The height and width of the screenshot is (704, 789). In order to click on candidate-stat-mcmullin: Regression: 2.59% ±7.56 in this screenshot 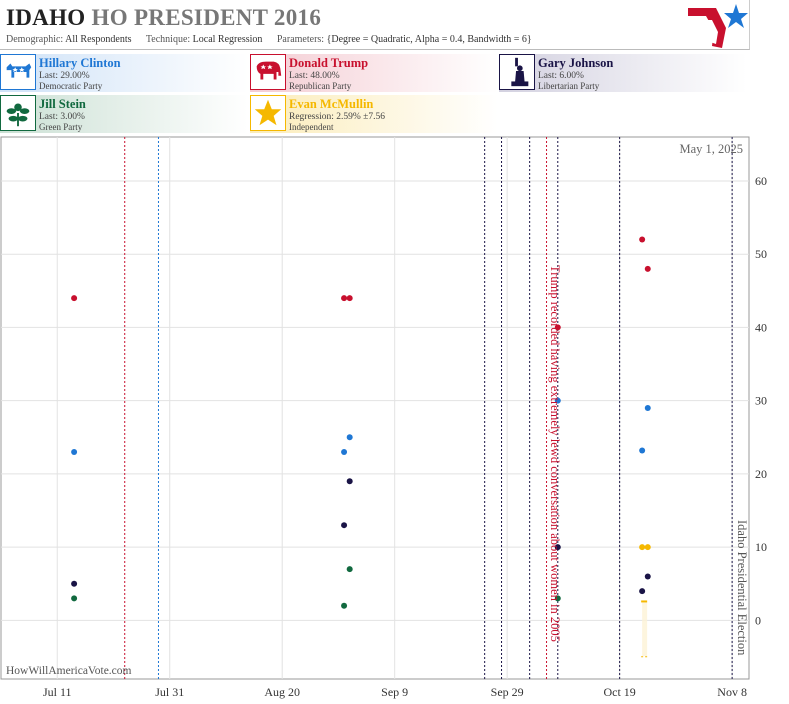, I will do `click(337, 117)`.